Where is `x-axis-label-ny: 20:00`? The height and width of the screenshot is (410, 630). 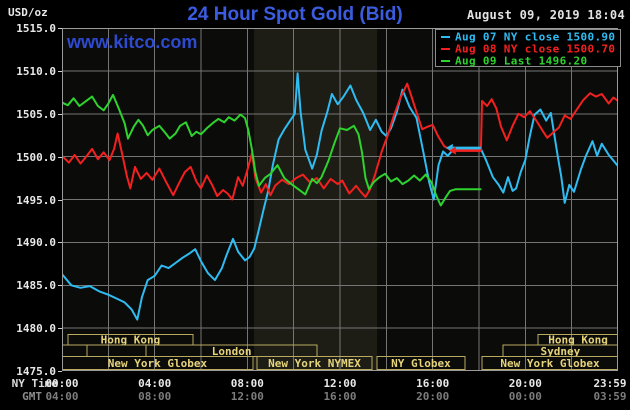
x-axis-label-ny: 20:00 is located at coordinates (525, 383).